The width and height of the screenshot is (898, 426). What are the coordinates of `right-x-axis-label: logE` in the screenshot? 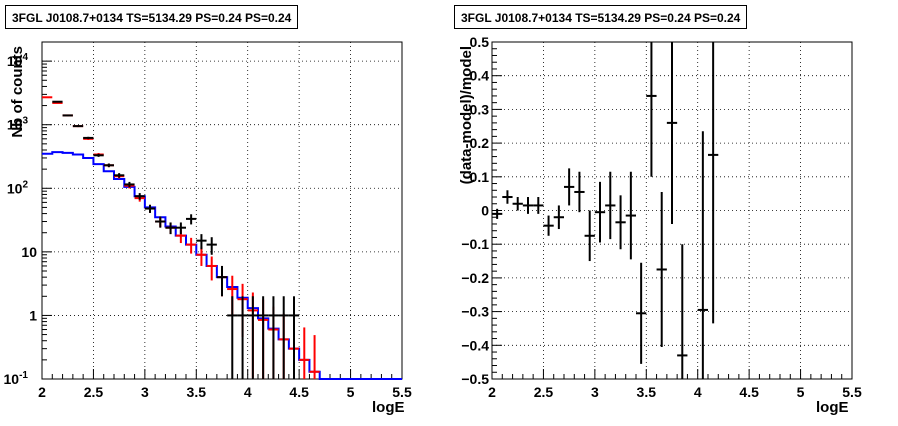 It's located at (832, 407).